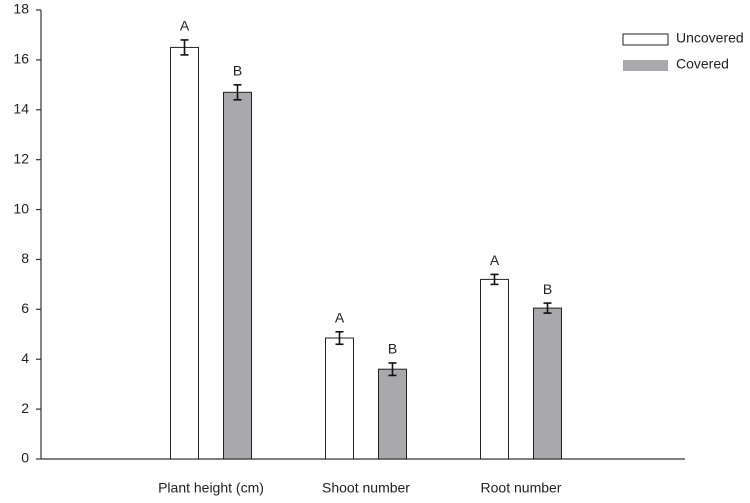  What do you see at coordinates (25, 308) in the screenshot?
I see `y-tick-label: 6` at bounding box center [25, 308].